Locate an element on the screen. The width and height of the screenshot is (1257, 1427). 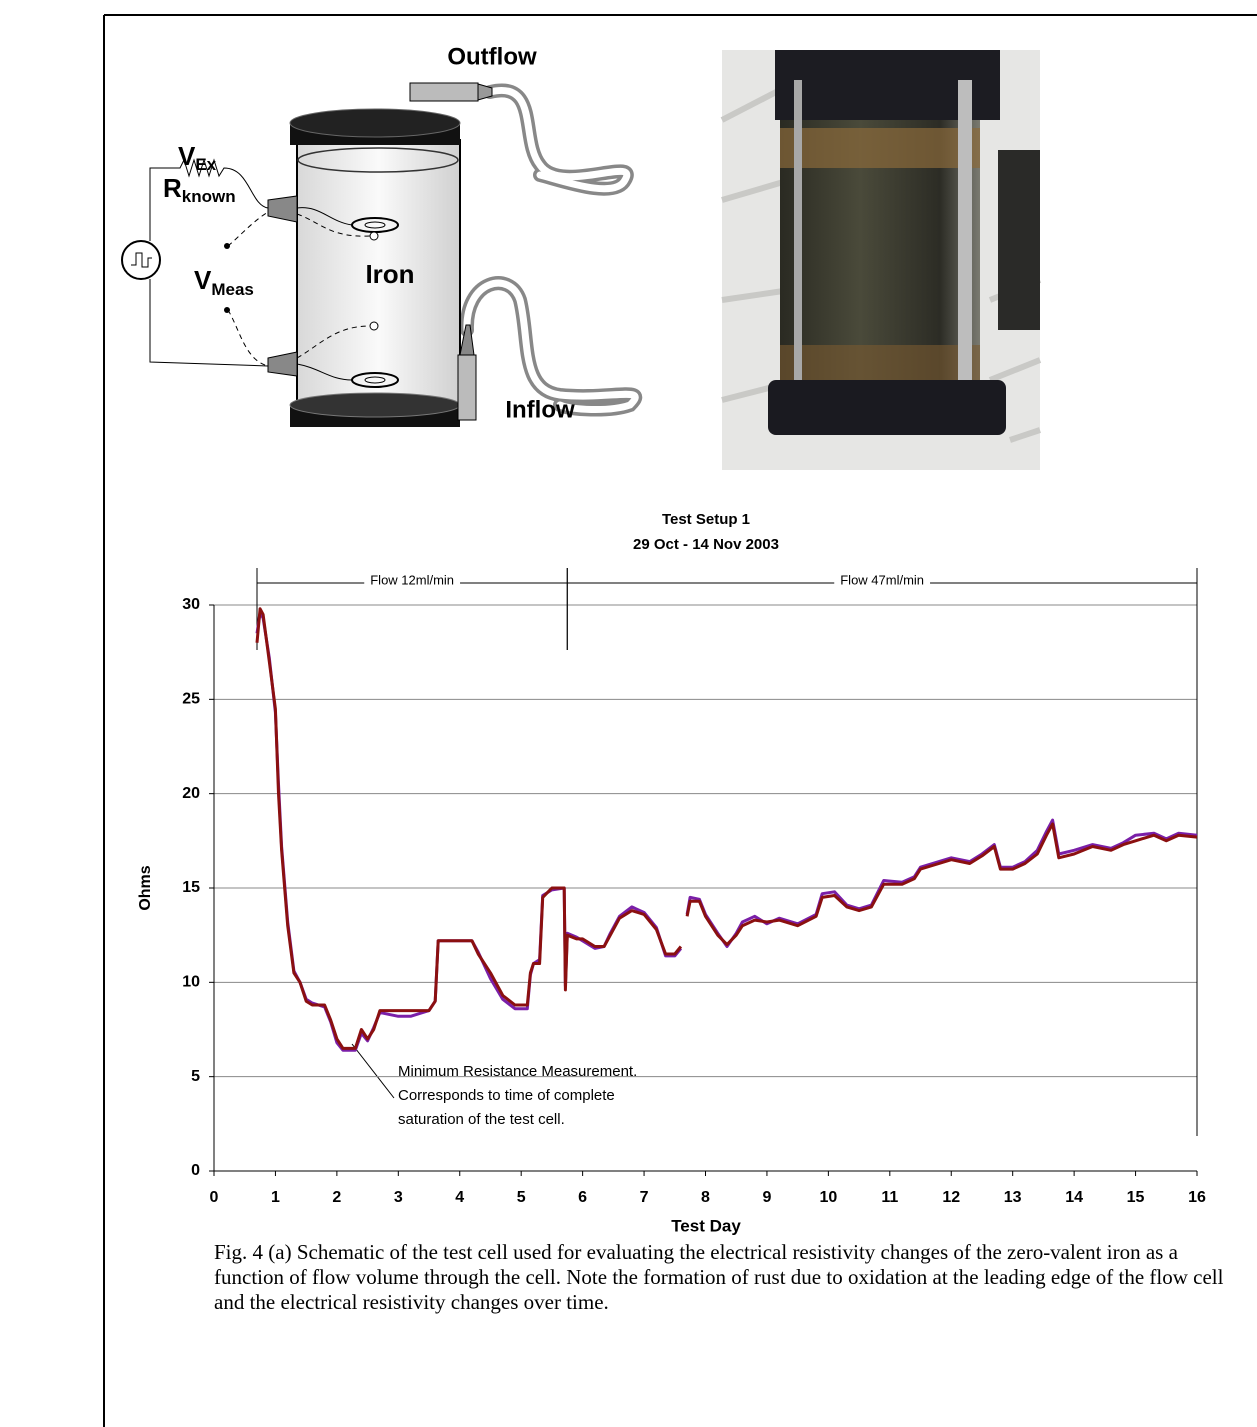
x-tick-label: 7 is located at coordinates (644, 1197).